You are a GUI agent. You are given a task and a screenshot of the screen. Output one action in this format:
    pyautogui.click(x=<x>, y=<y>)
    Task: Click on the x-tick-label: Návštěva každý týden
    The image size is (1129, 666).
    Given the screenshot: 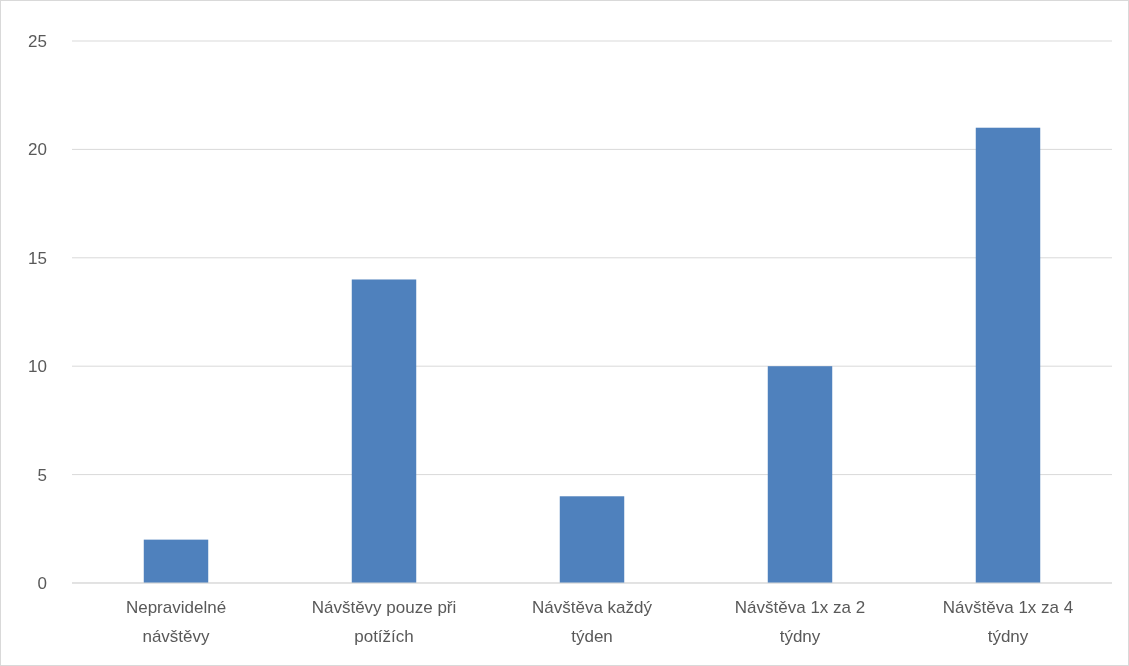 What is the action you would take?
    pyautogui.click(x=592, y=622)
    